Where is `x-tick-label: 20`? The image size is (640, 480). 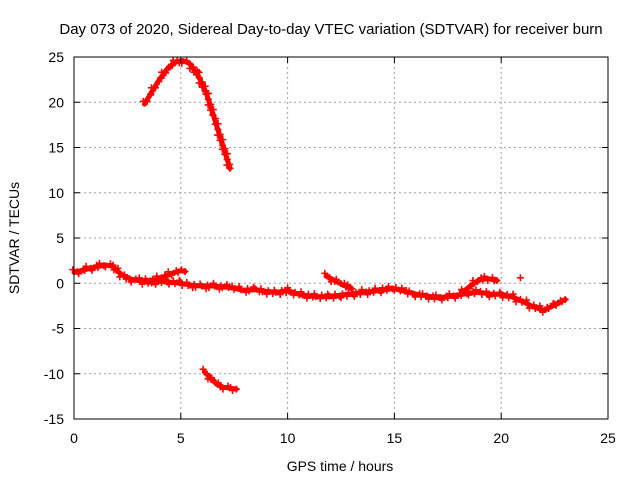
x-tick-label: 20 is located at coordinates (501, 438).